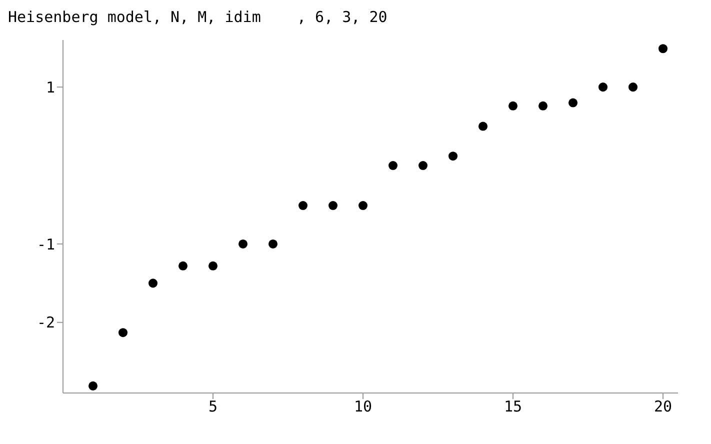 This screenshot has width=711, height=444. I want to click on x-tick-label: 15, so click(513, 407).